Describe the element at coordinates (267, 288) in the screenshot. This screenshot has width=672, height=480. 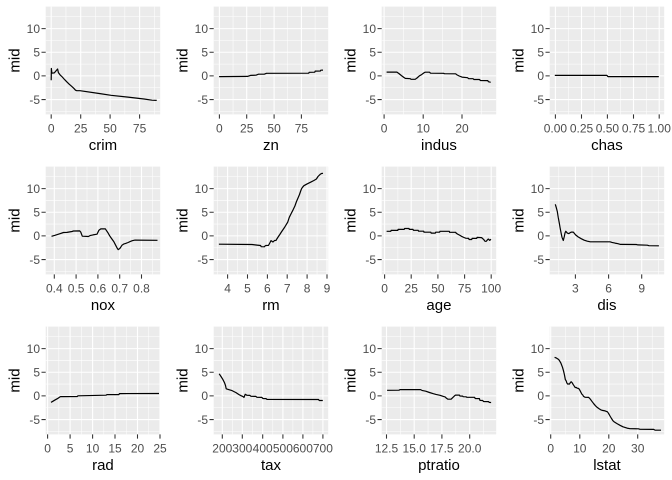
I see `svg-text: 6` at that location.